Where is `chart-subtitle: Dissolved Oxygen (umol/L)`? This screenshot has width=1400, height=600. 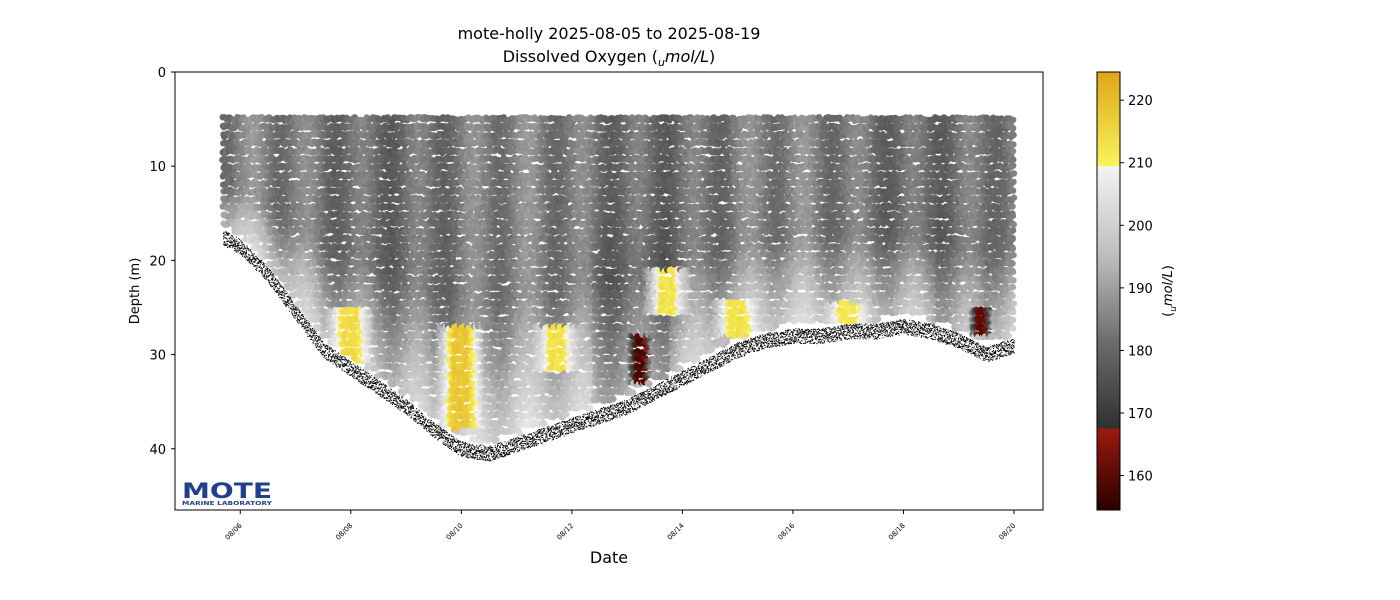 chart-subtitle: Dissolved Oxygen (umol/L) is located at coordinates (609, 58).